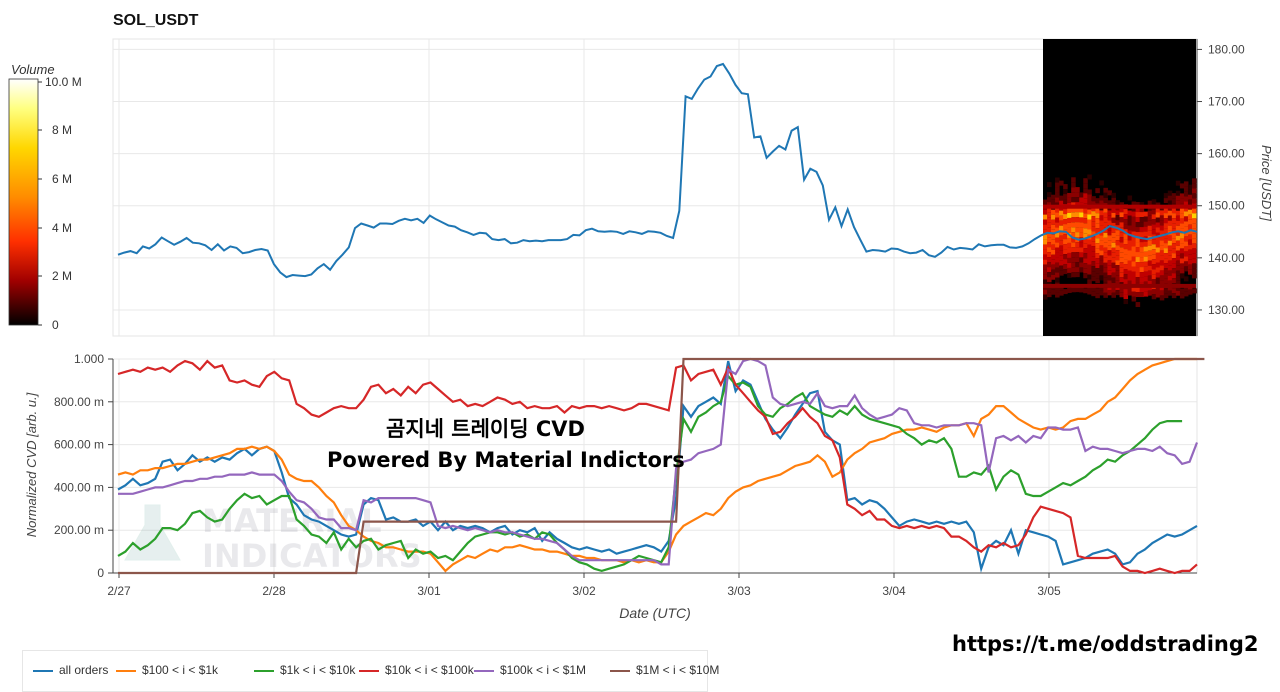 Image resolution: width=1280 pixels, height=692 pixels. Describe the element at coordinates (1049, 591) in the screenshot. I see `x-tick-label: 3/05` at that location.